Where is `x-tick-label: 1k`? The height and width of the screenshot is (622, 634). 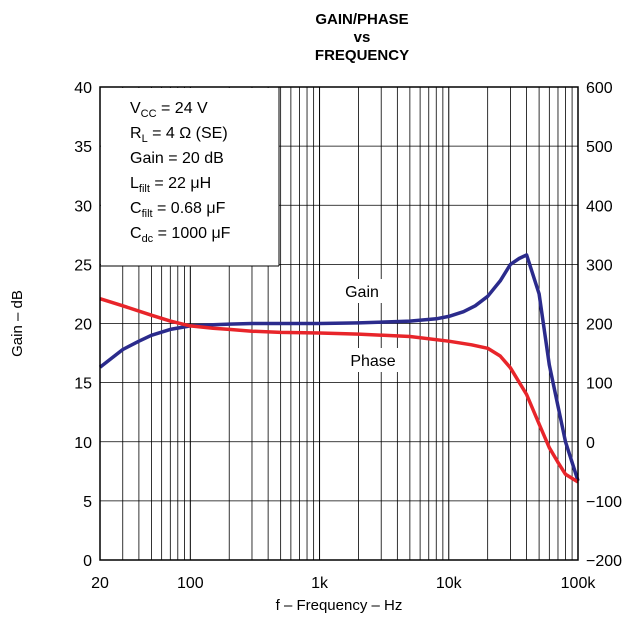 x-tick-label: 1k is located at coordinates (320, 583).